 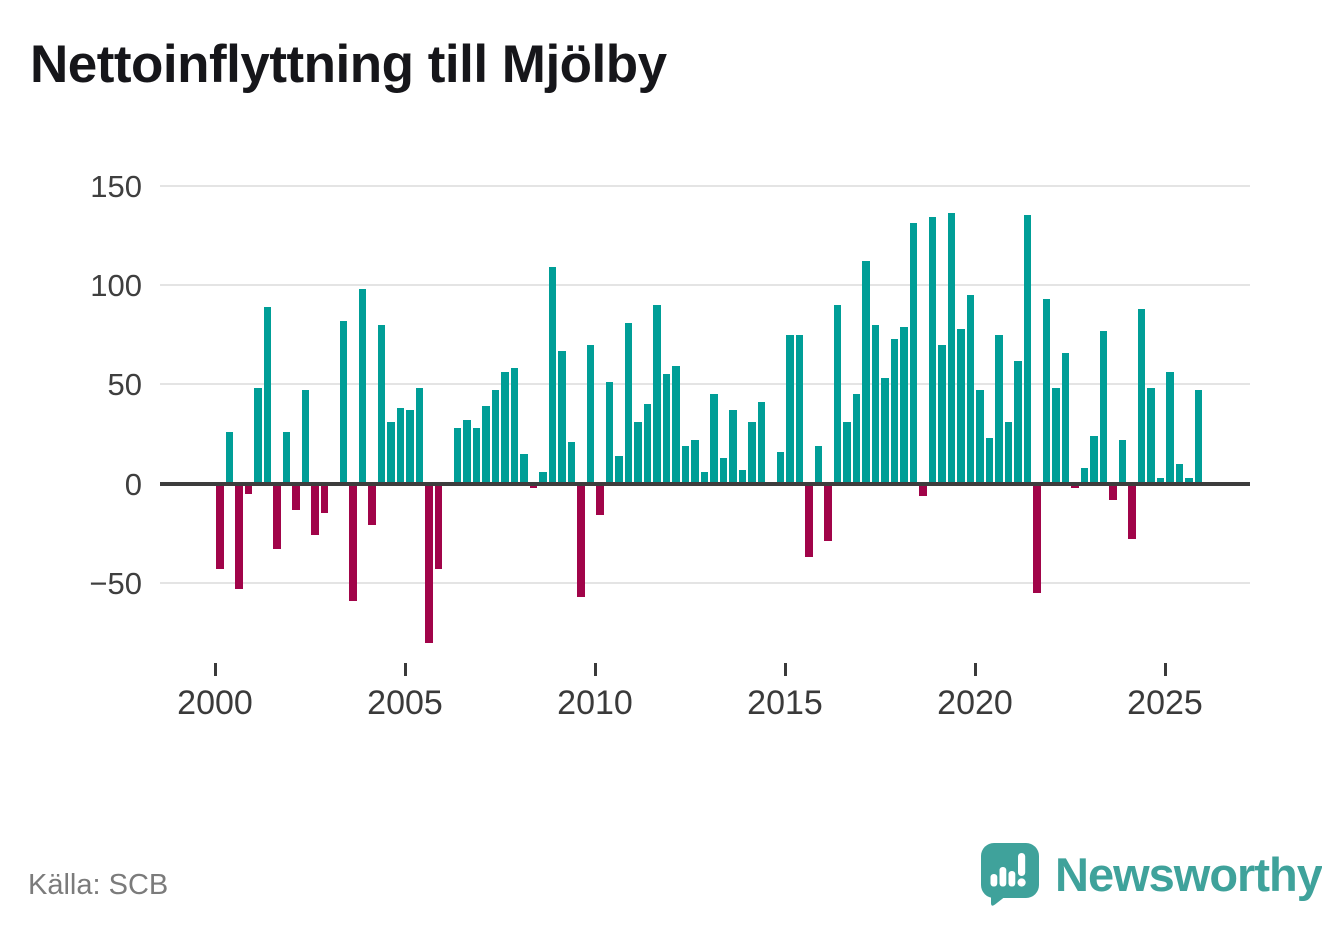 What do you see at coordinates (124, 385) in the screenshot?
I see `y-axis-tick-label: 50` at bounding box center [124, 385].